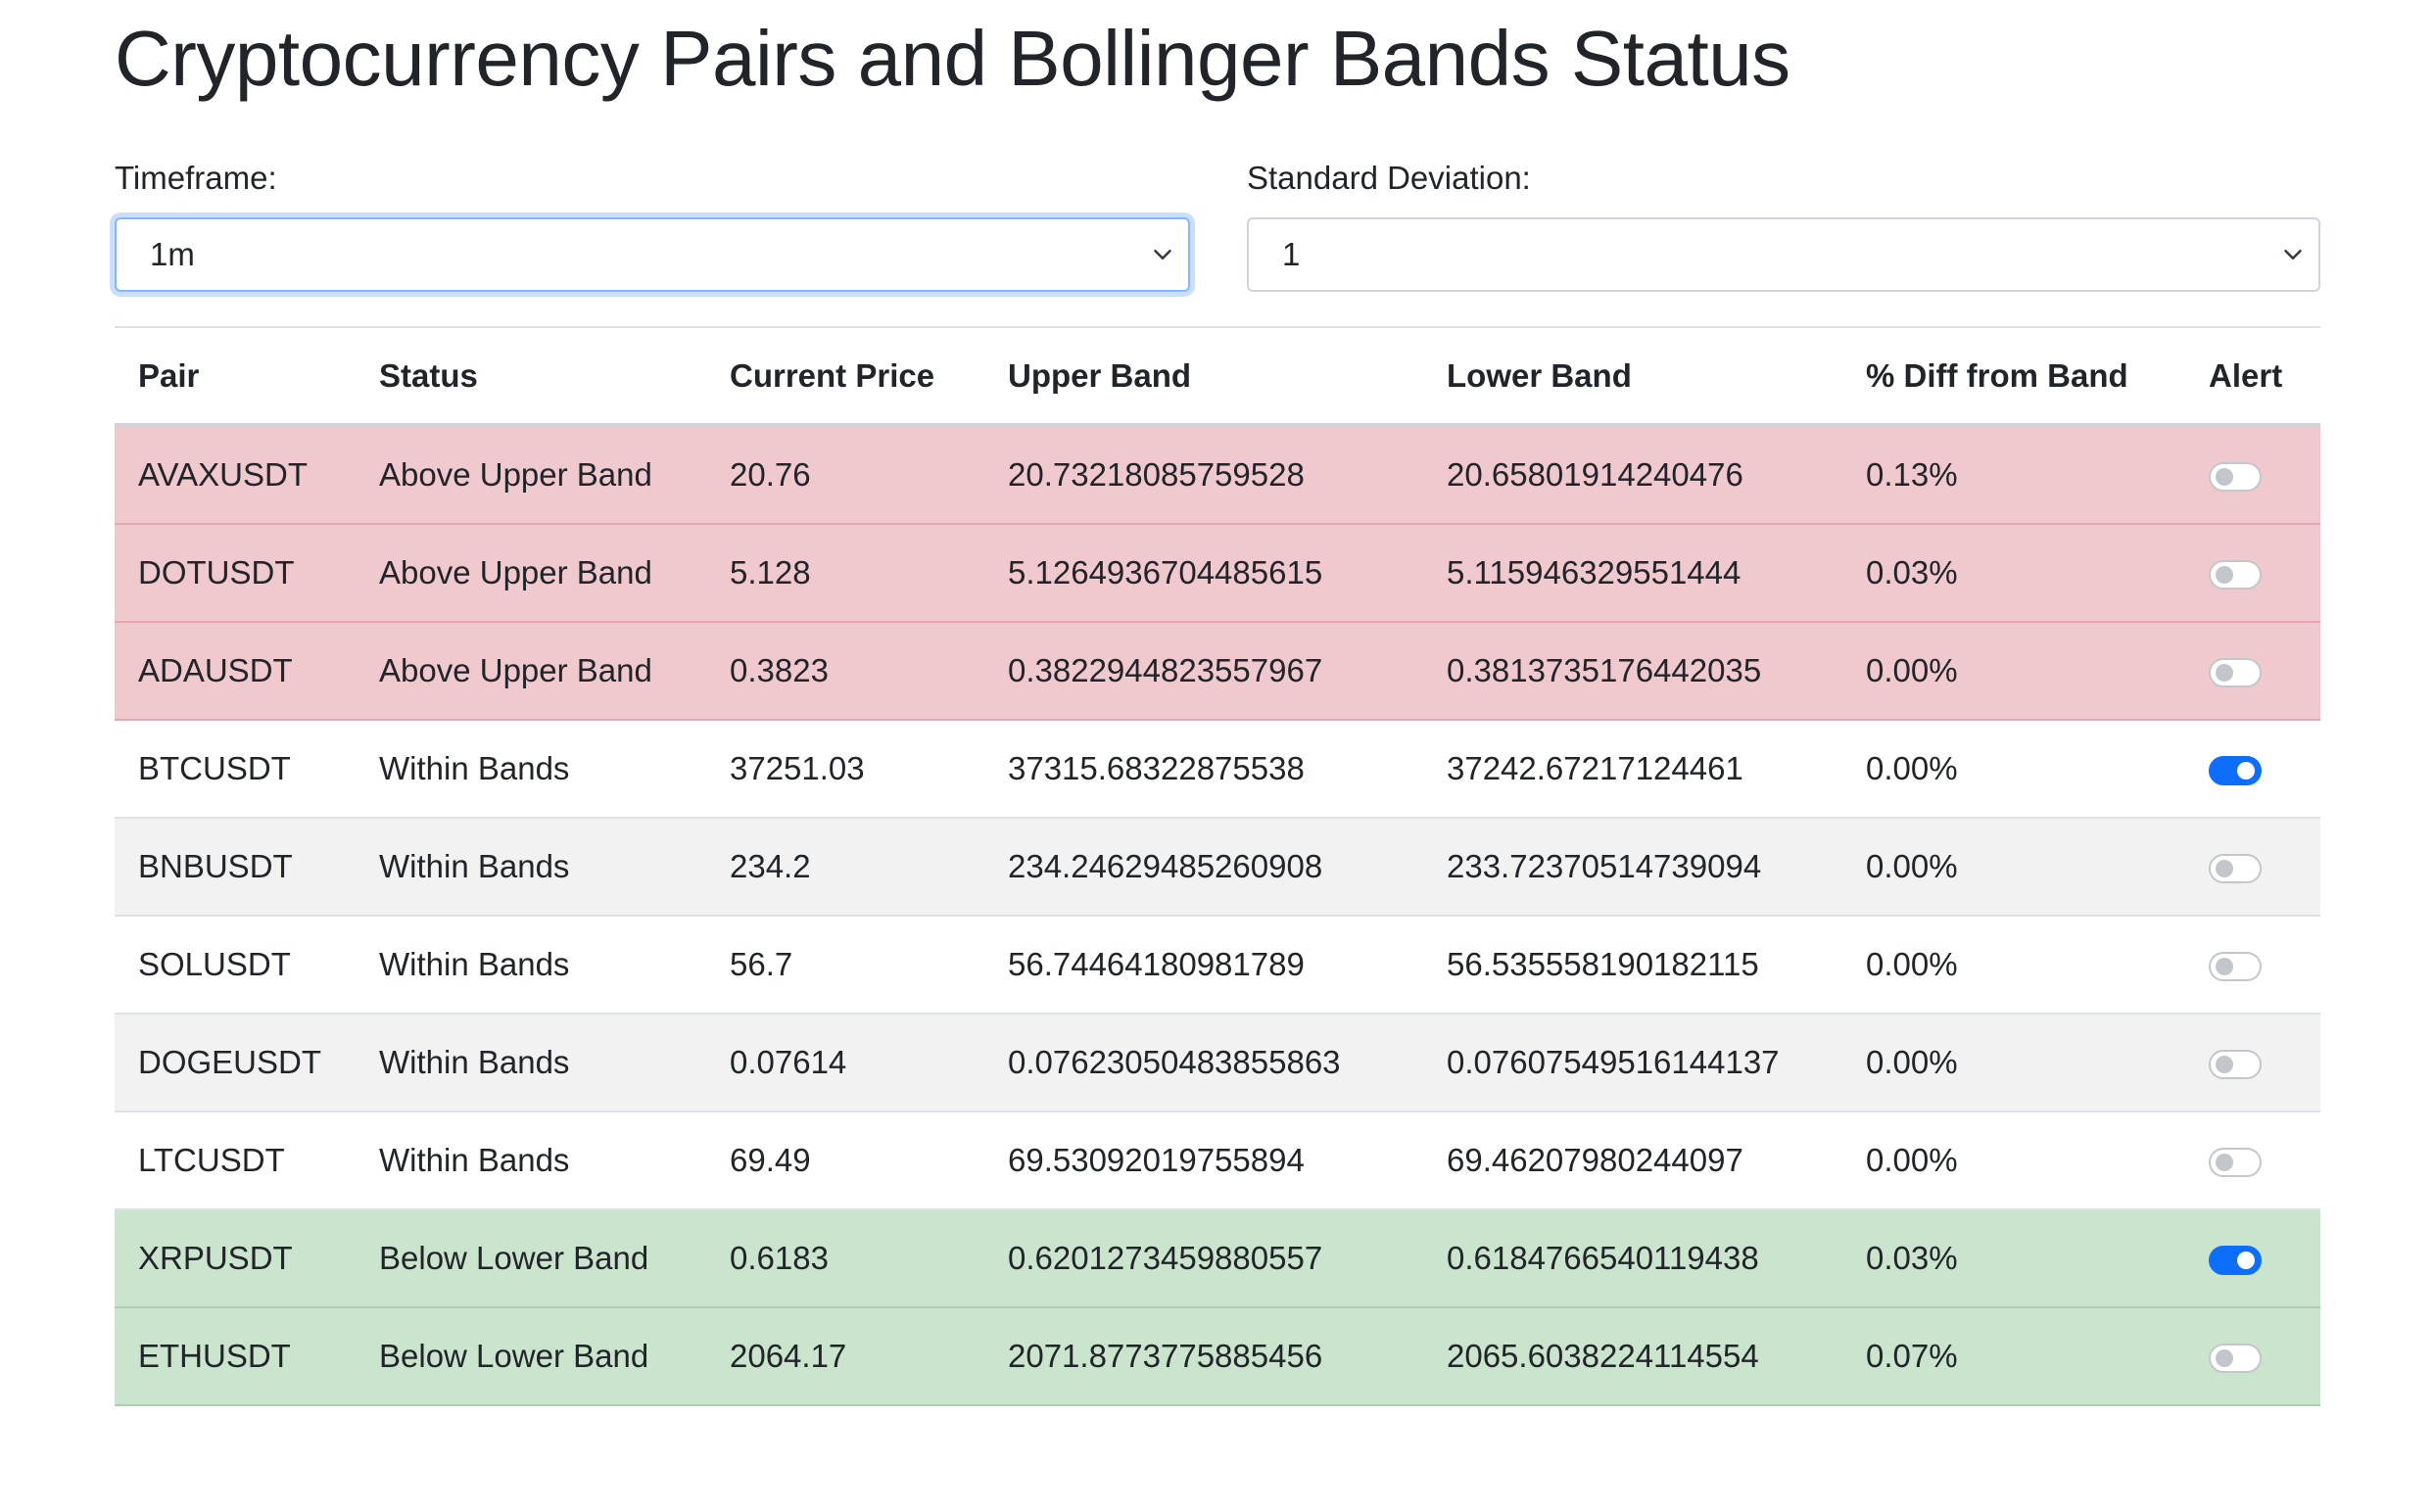  What do you see at coordinates (845, 377) in the screenshot?
I see `header-current-price: Current Price` at bounding box center [845, 377].